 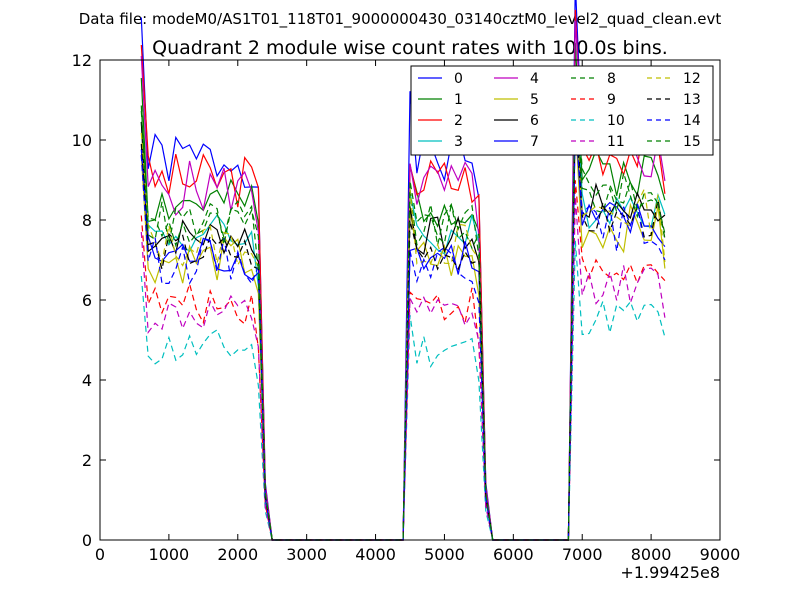 What do you see at coordinates (534, 100) in the screenshot?
I see `legend-label-5: 5` at bounding box center [534, 100].